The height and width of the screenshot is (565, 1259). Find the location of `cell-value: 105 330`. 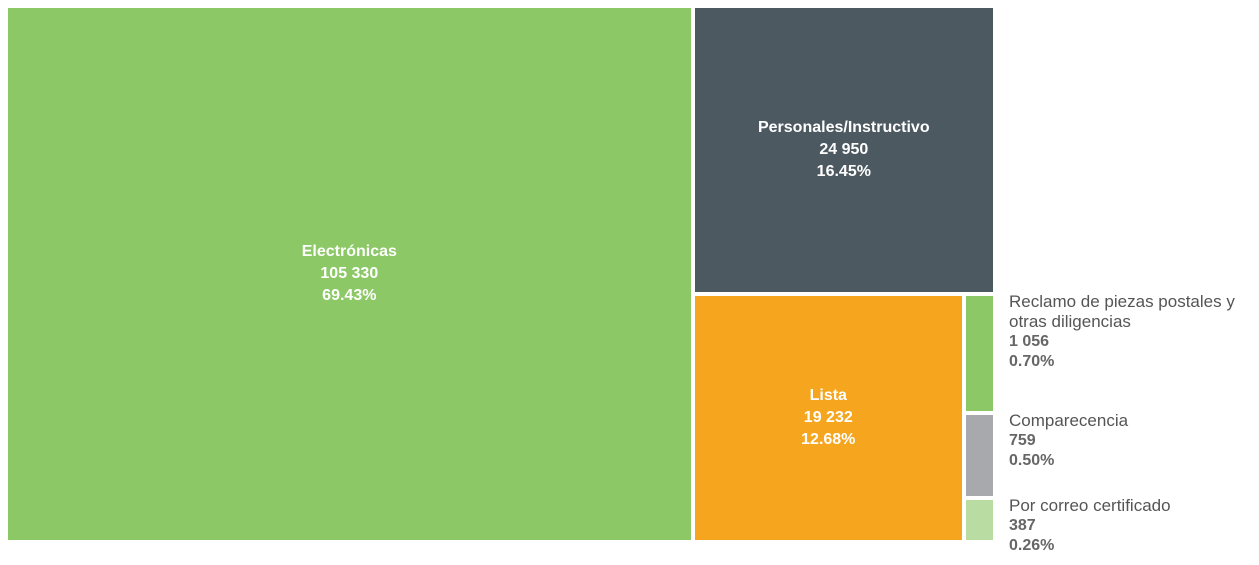

cell-value: 105 330 is located at coordinates (349, 273).